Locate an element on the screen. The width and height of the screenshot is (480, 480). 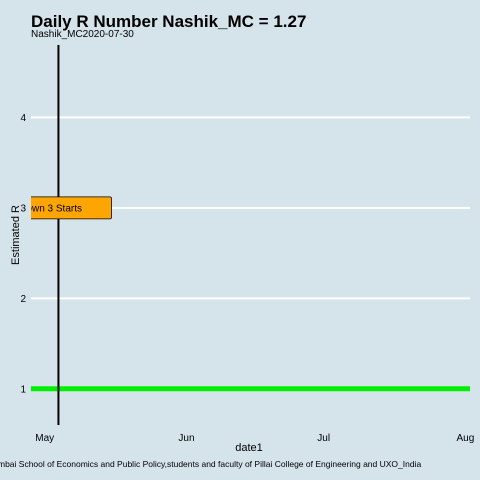
y-tick-label: 1 is located at coordinates (23, 389).